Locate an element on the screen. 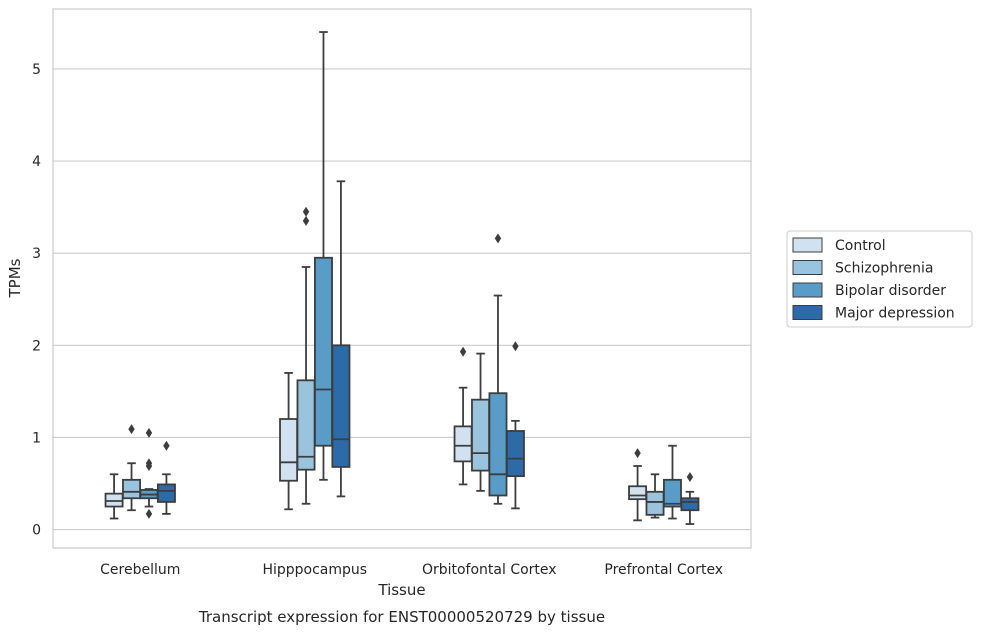  x-tick-label: Orbitofontal Cortex is located at coordinates (489, 570).